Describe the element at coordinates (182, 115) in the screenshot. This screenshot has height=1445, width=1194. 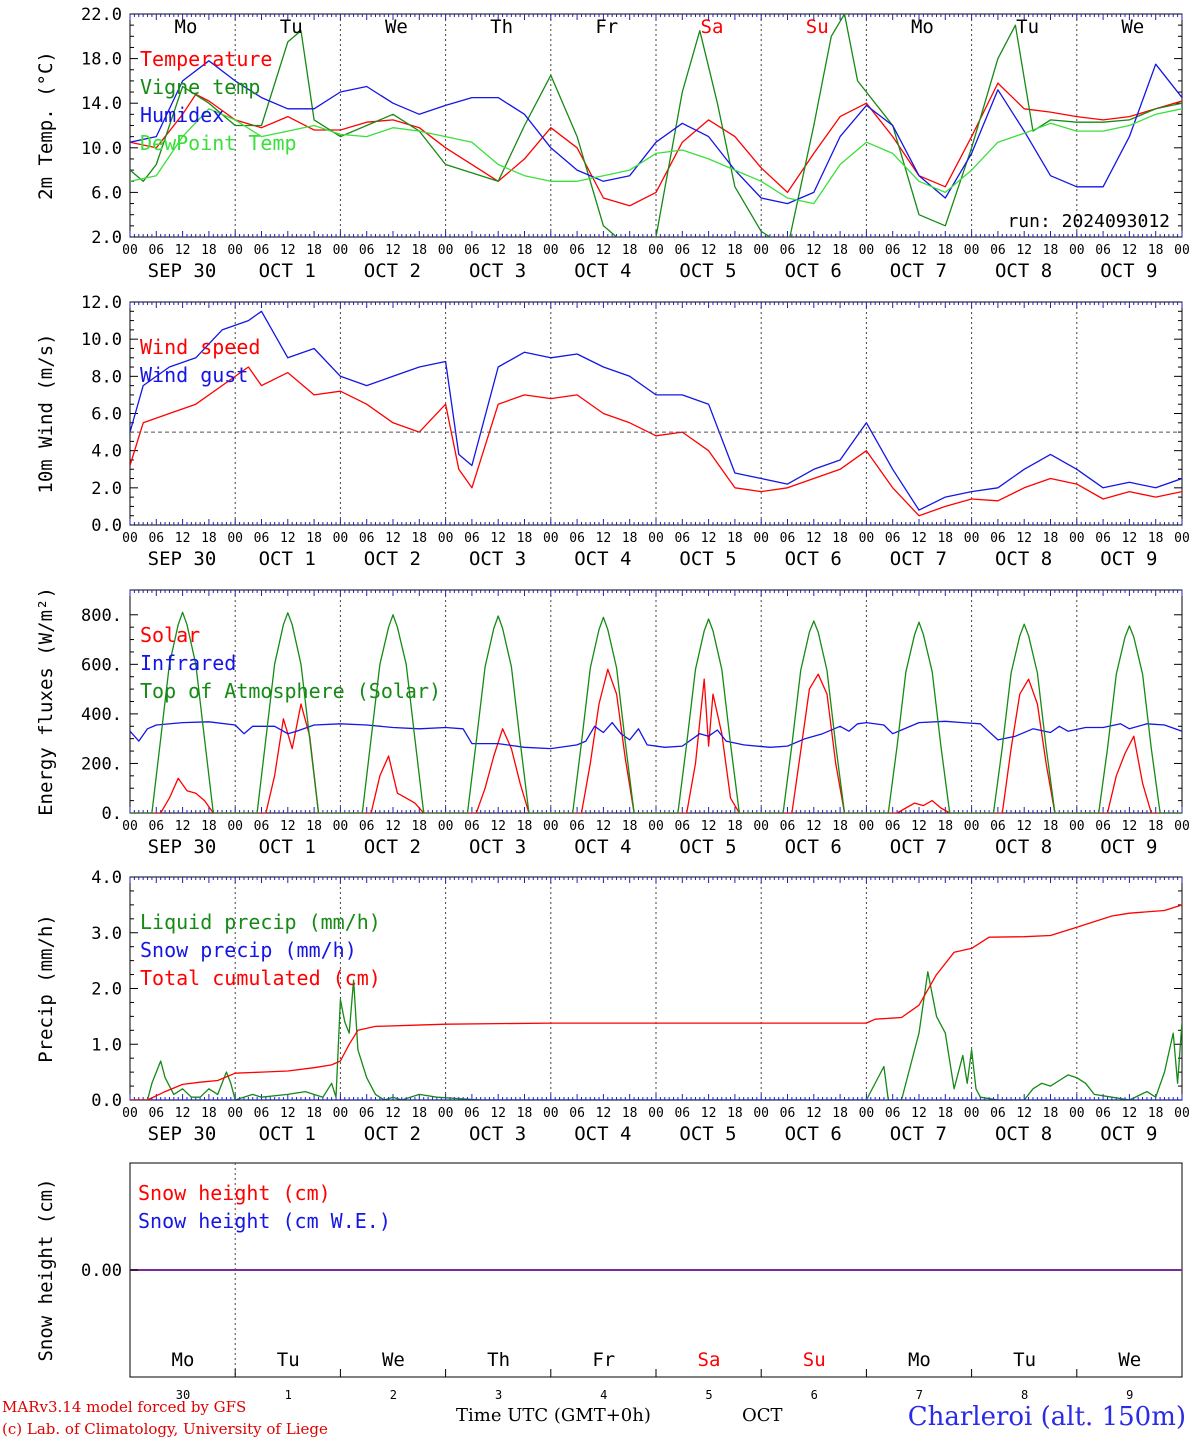
I see `legend-entry: Humidex` at that location.